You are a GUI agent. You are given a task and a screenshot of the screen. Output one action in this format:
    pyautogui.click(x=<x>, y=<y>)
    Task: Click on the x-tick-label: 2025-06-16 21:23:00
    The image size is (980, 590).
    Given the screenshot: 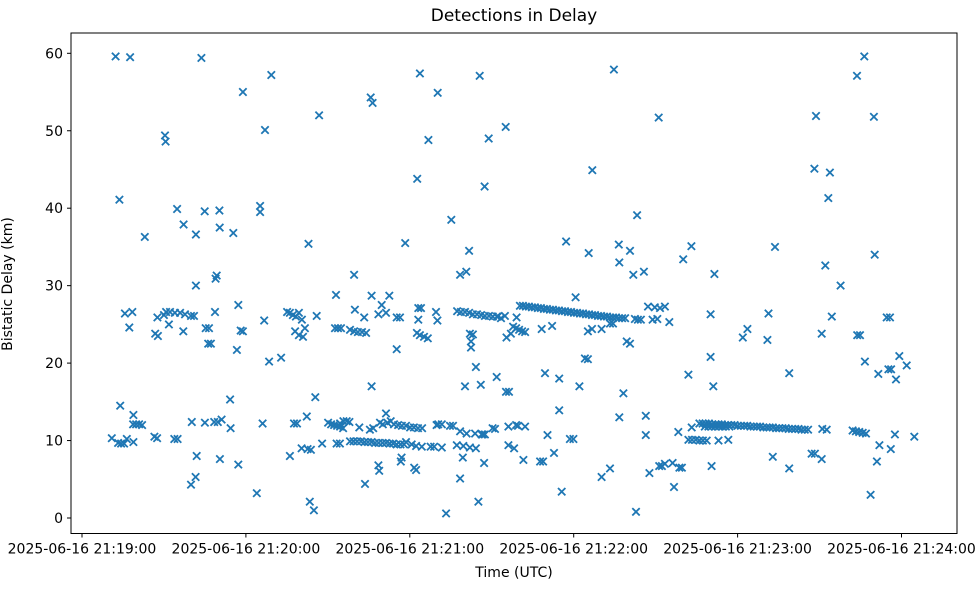 What is the action you would take?
    pyautogui.click(x=737, y=550)
    